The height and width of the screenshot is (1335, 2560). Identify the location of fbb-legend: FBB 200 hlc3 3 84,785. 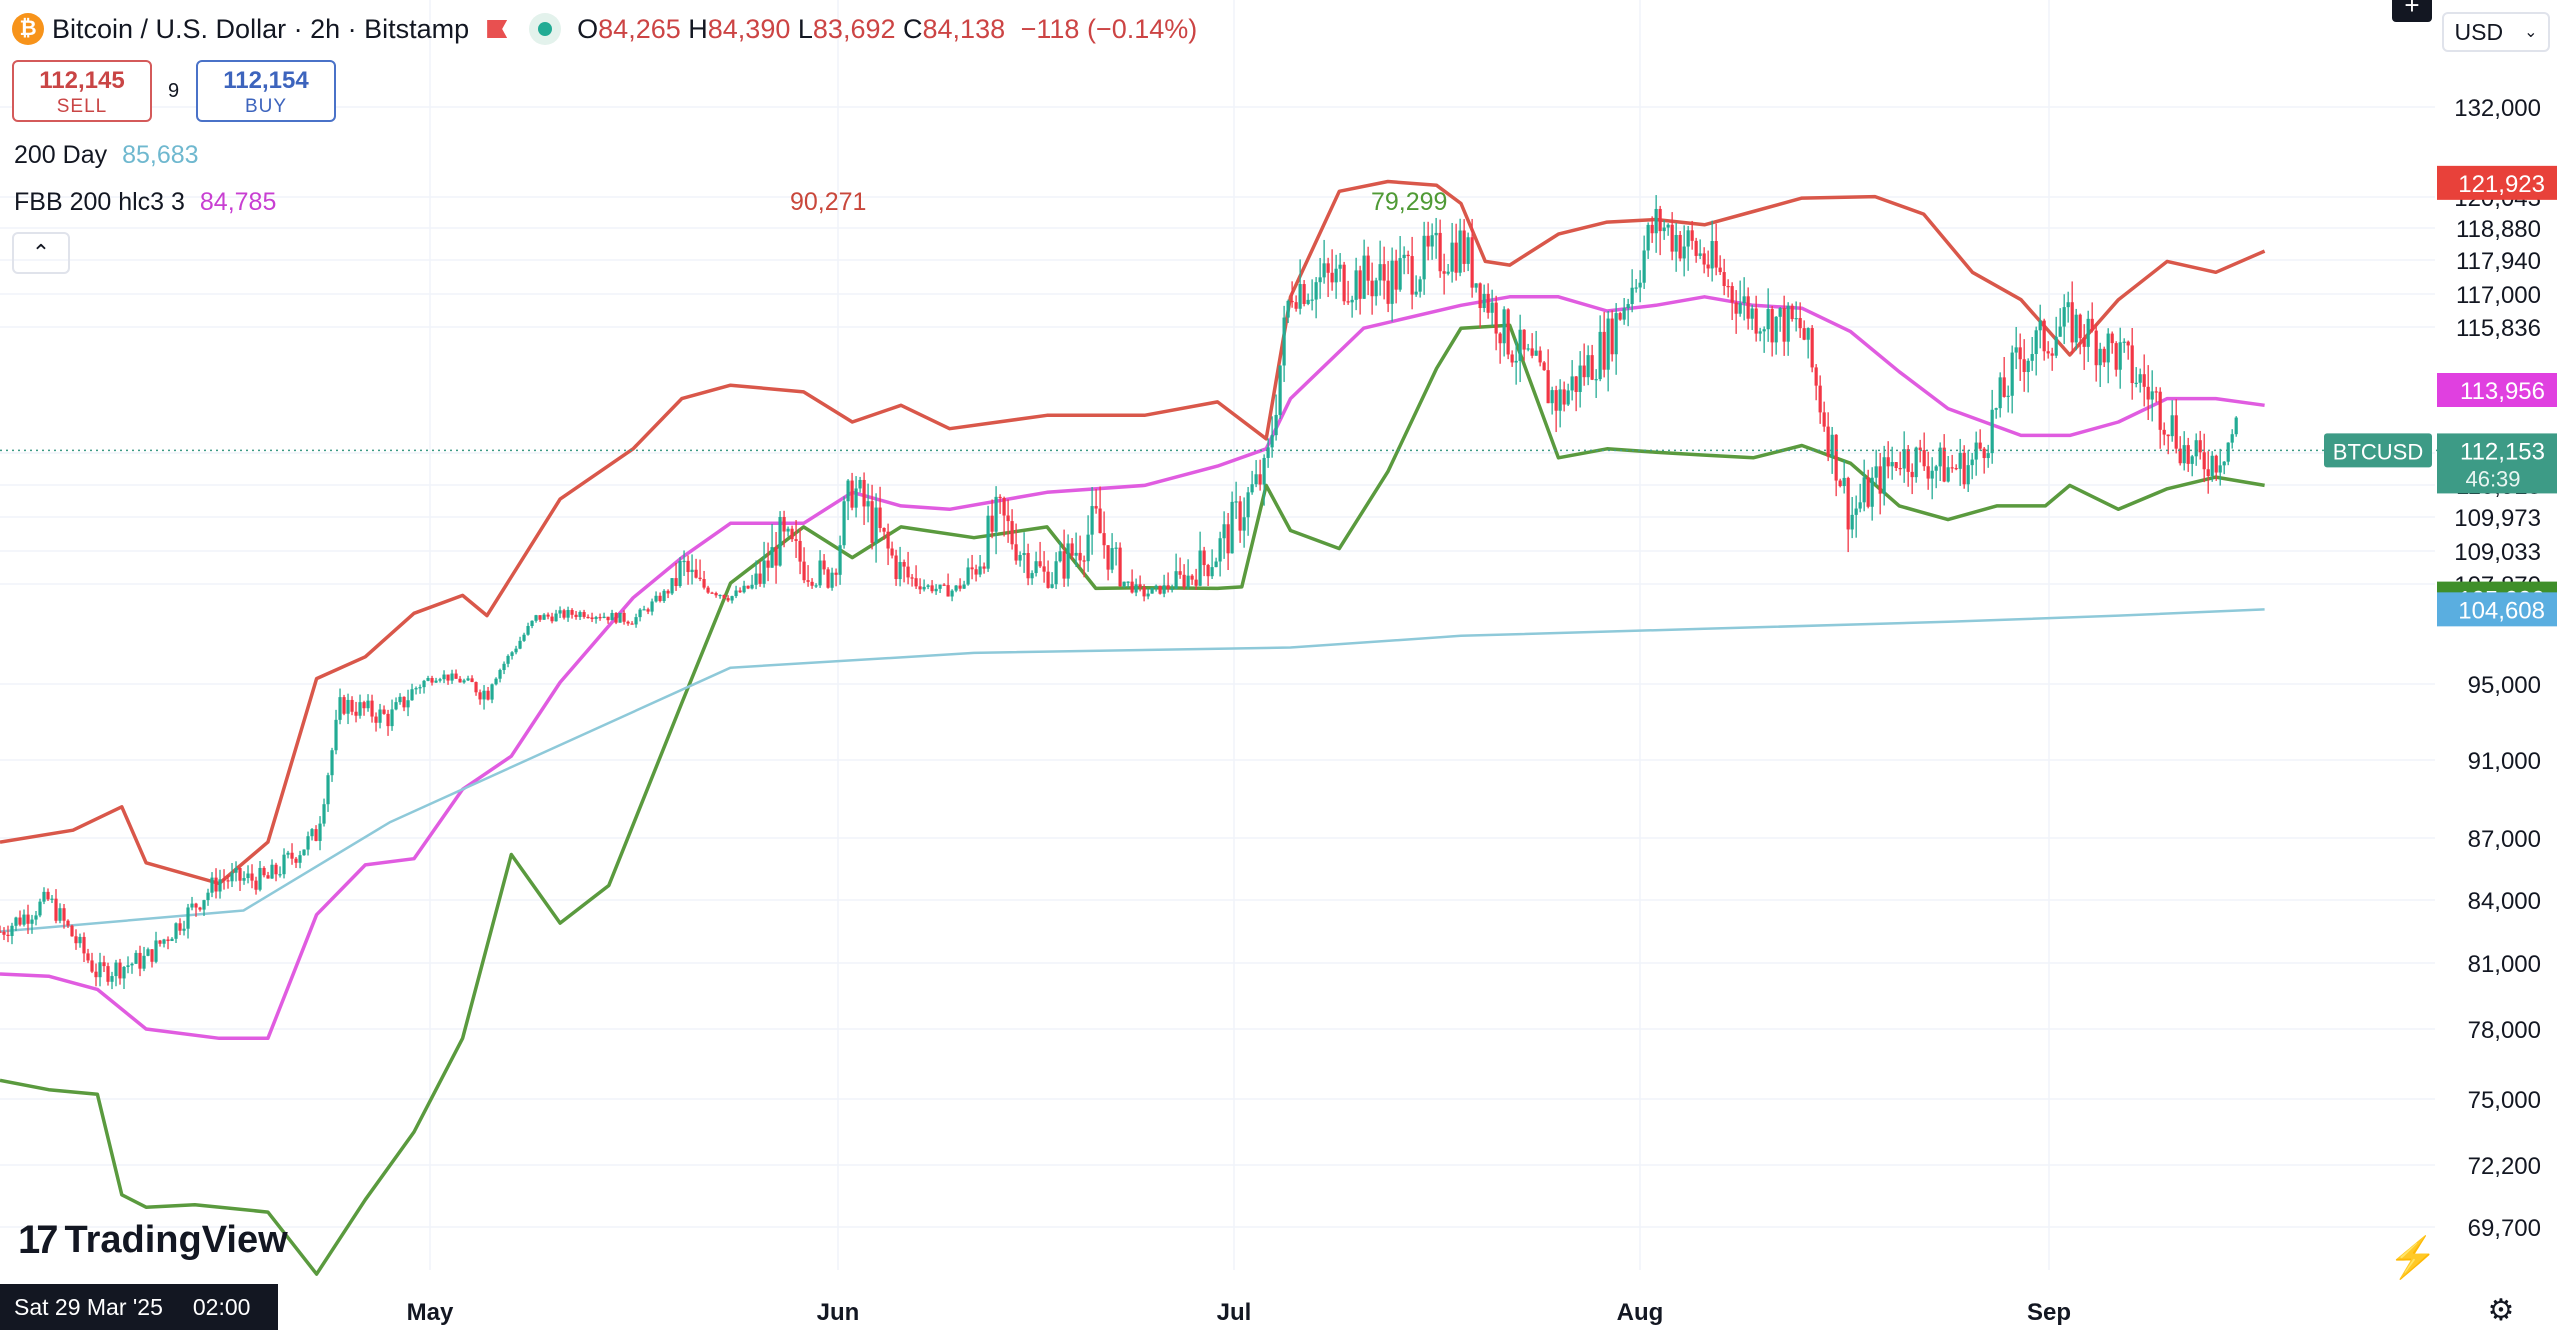
(145, 202).